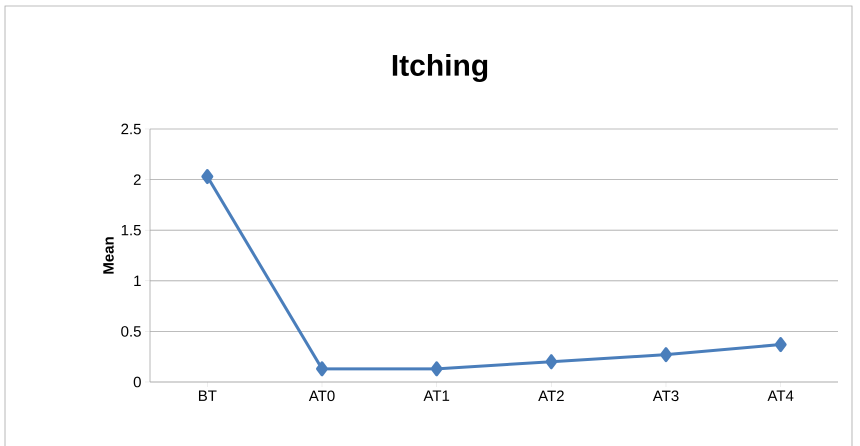 This screenshot has height=446, width=860. What do you see at coordinates (207, 395) in the screenshot?
I see `x-tick-label: BT` at bounding box center [207, 395].